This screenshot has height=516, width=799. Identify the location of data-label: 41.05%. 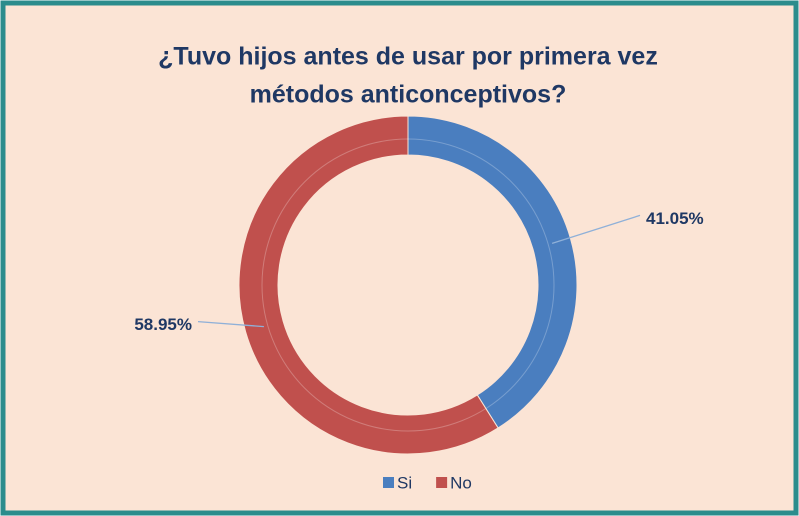
(675, 218).